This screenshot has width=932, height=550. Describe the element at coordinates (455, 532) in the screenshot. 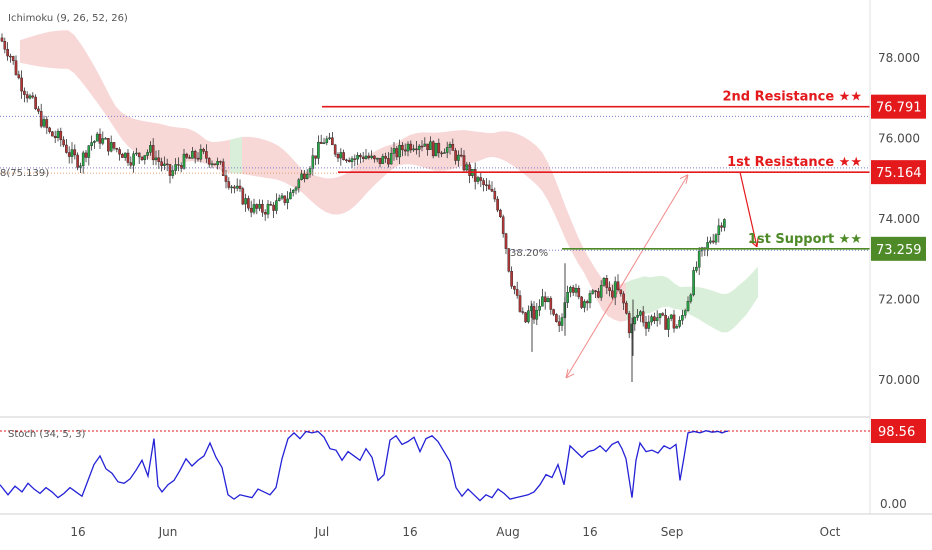

I see `time-axis: 16 Jun Jul 16 Aug 16 Sep Oct` at that location.